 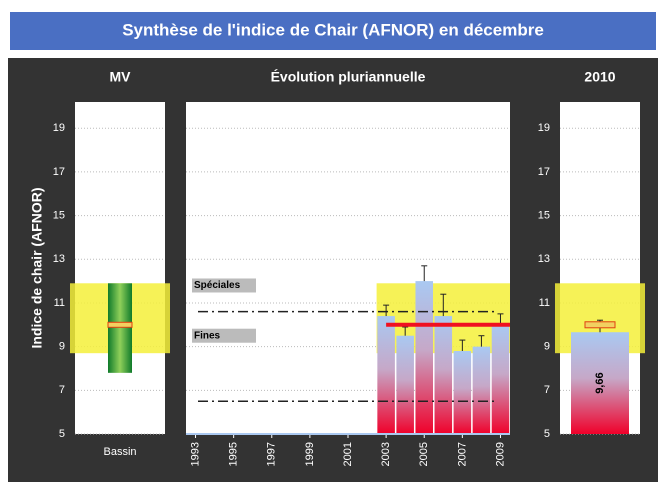 What do you see at coordinates (120, 268) in the screenshot?
I see `plot-area` at bounding box center [120, 268].